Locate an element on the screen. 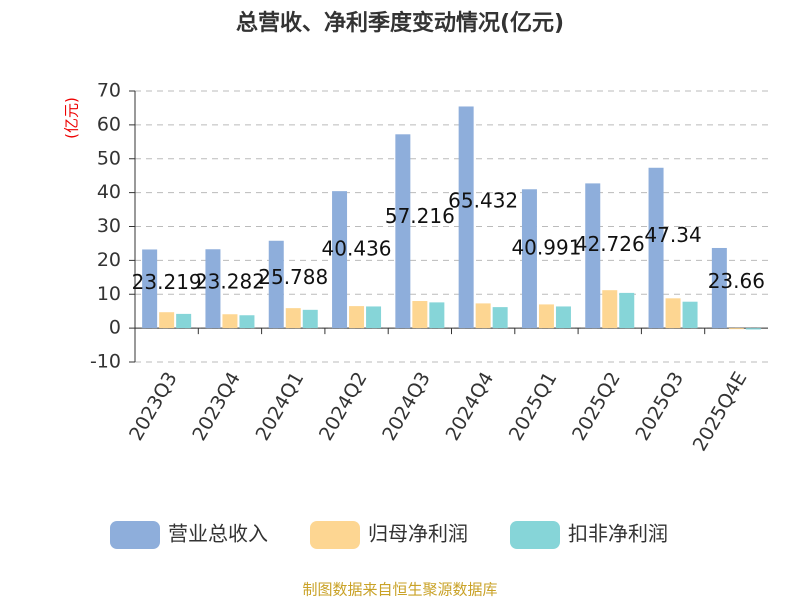 The height and width of the screenshot is (600, 800). y-tick-label: 10 is located at coordinates (109, 294).